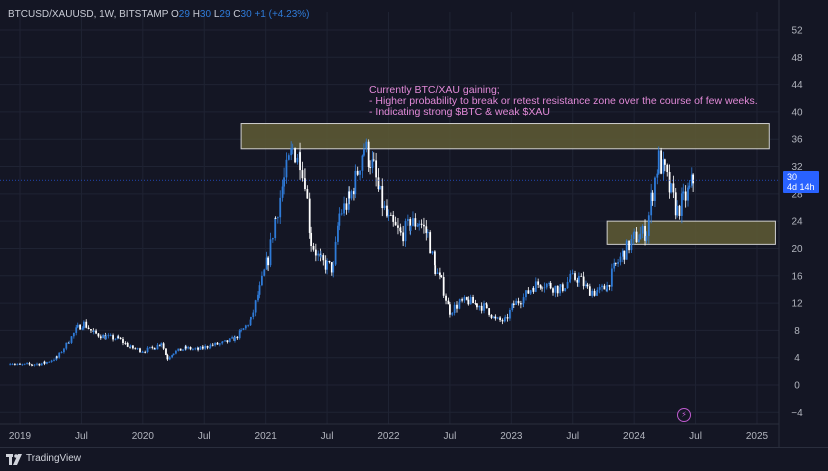  What do you see at coordinates (797, 413) in the screenshot?
I see `y-tick-label: −4` at bounding box center [797, 413].